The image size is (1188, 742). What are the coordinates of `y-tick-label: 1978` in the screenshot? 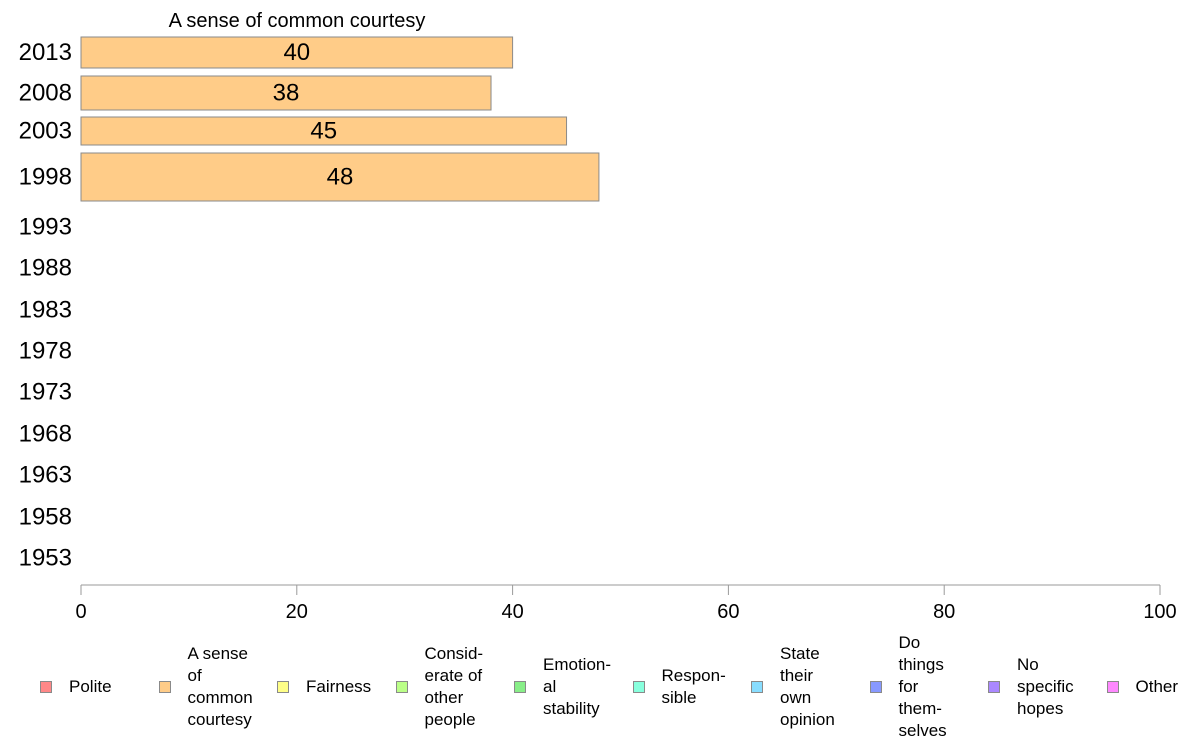 It's located at (45, 351).